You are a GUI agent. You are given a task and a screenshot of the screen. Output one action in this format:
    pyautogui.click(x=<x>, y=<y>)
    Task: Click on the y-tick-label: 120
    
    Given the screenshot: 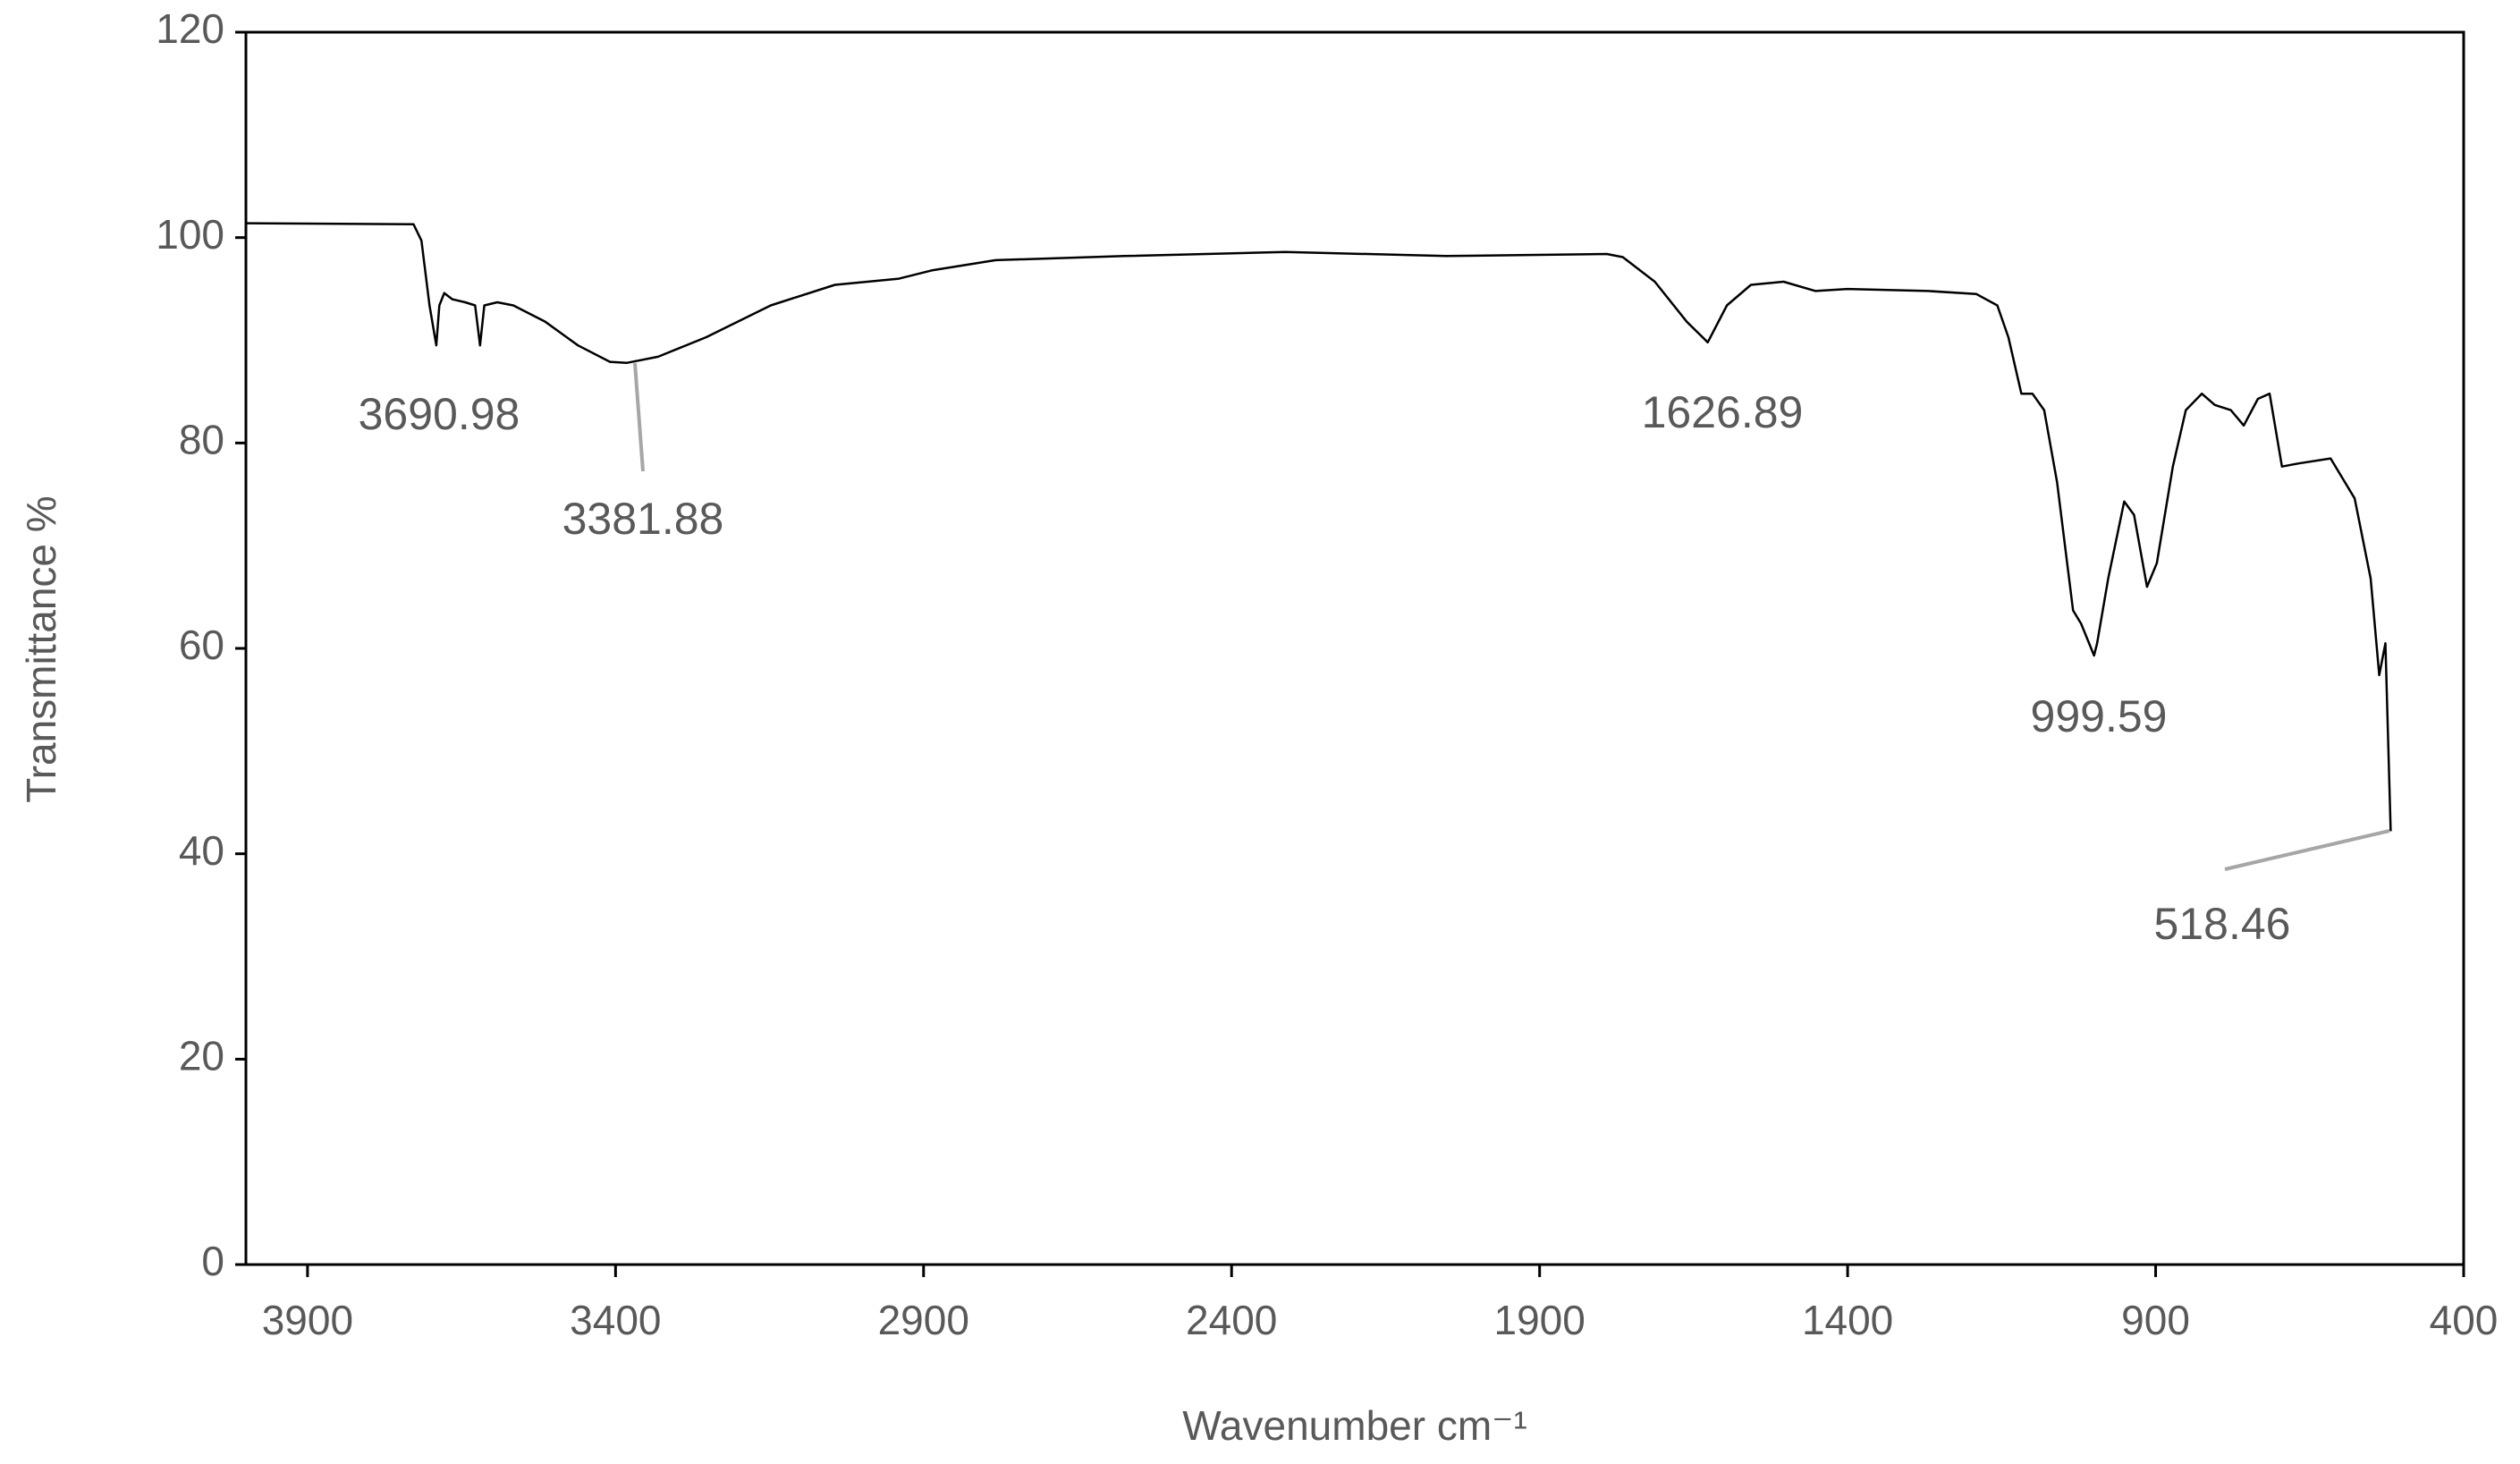 What is the action you would take?
    pyautogui.click(x=190, y=28)
    